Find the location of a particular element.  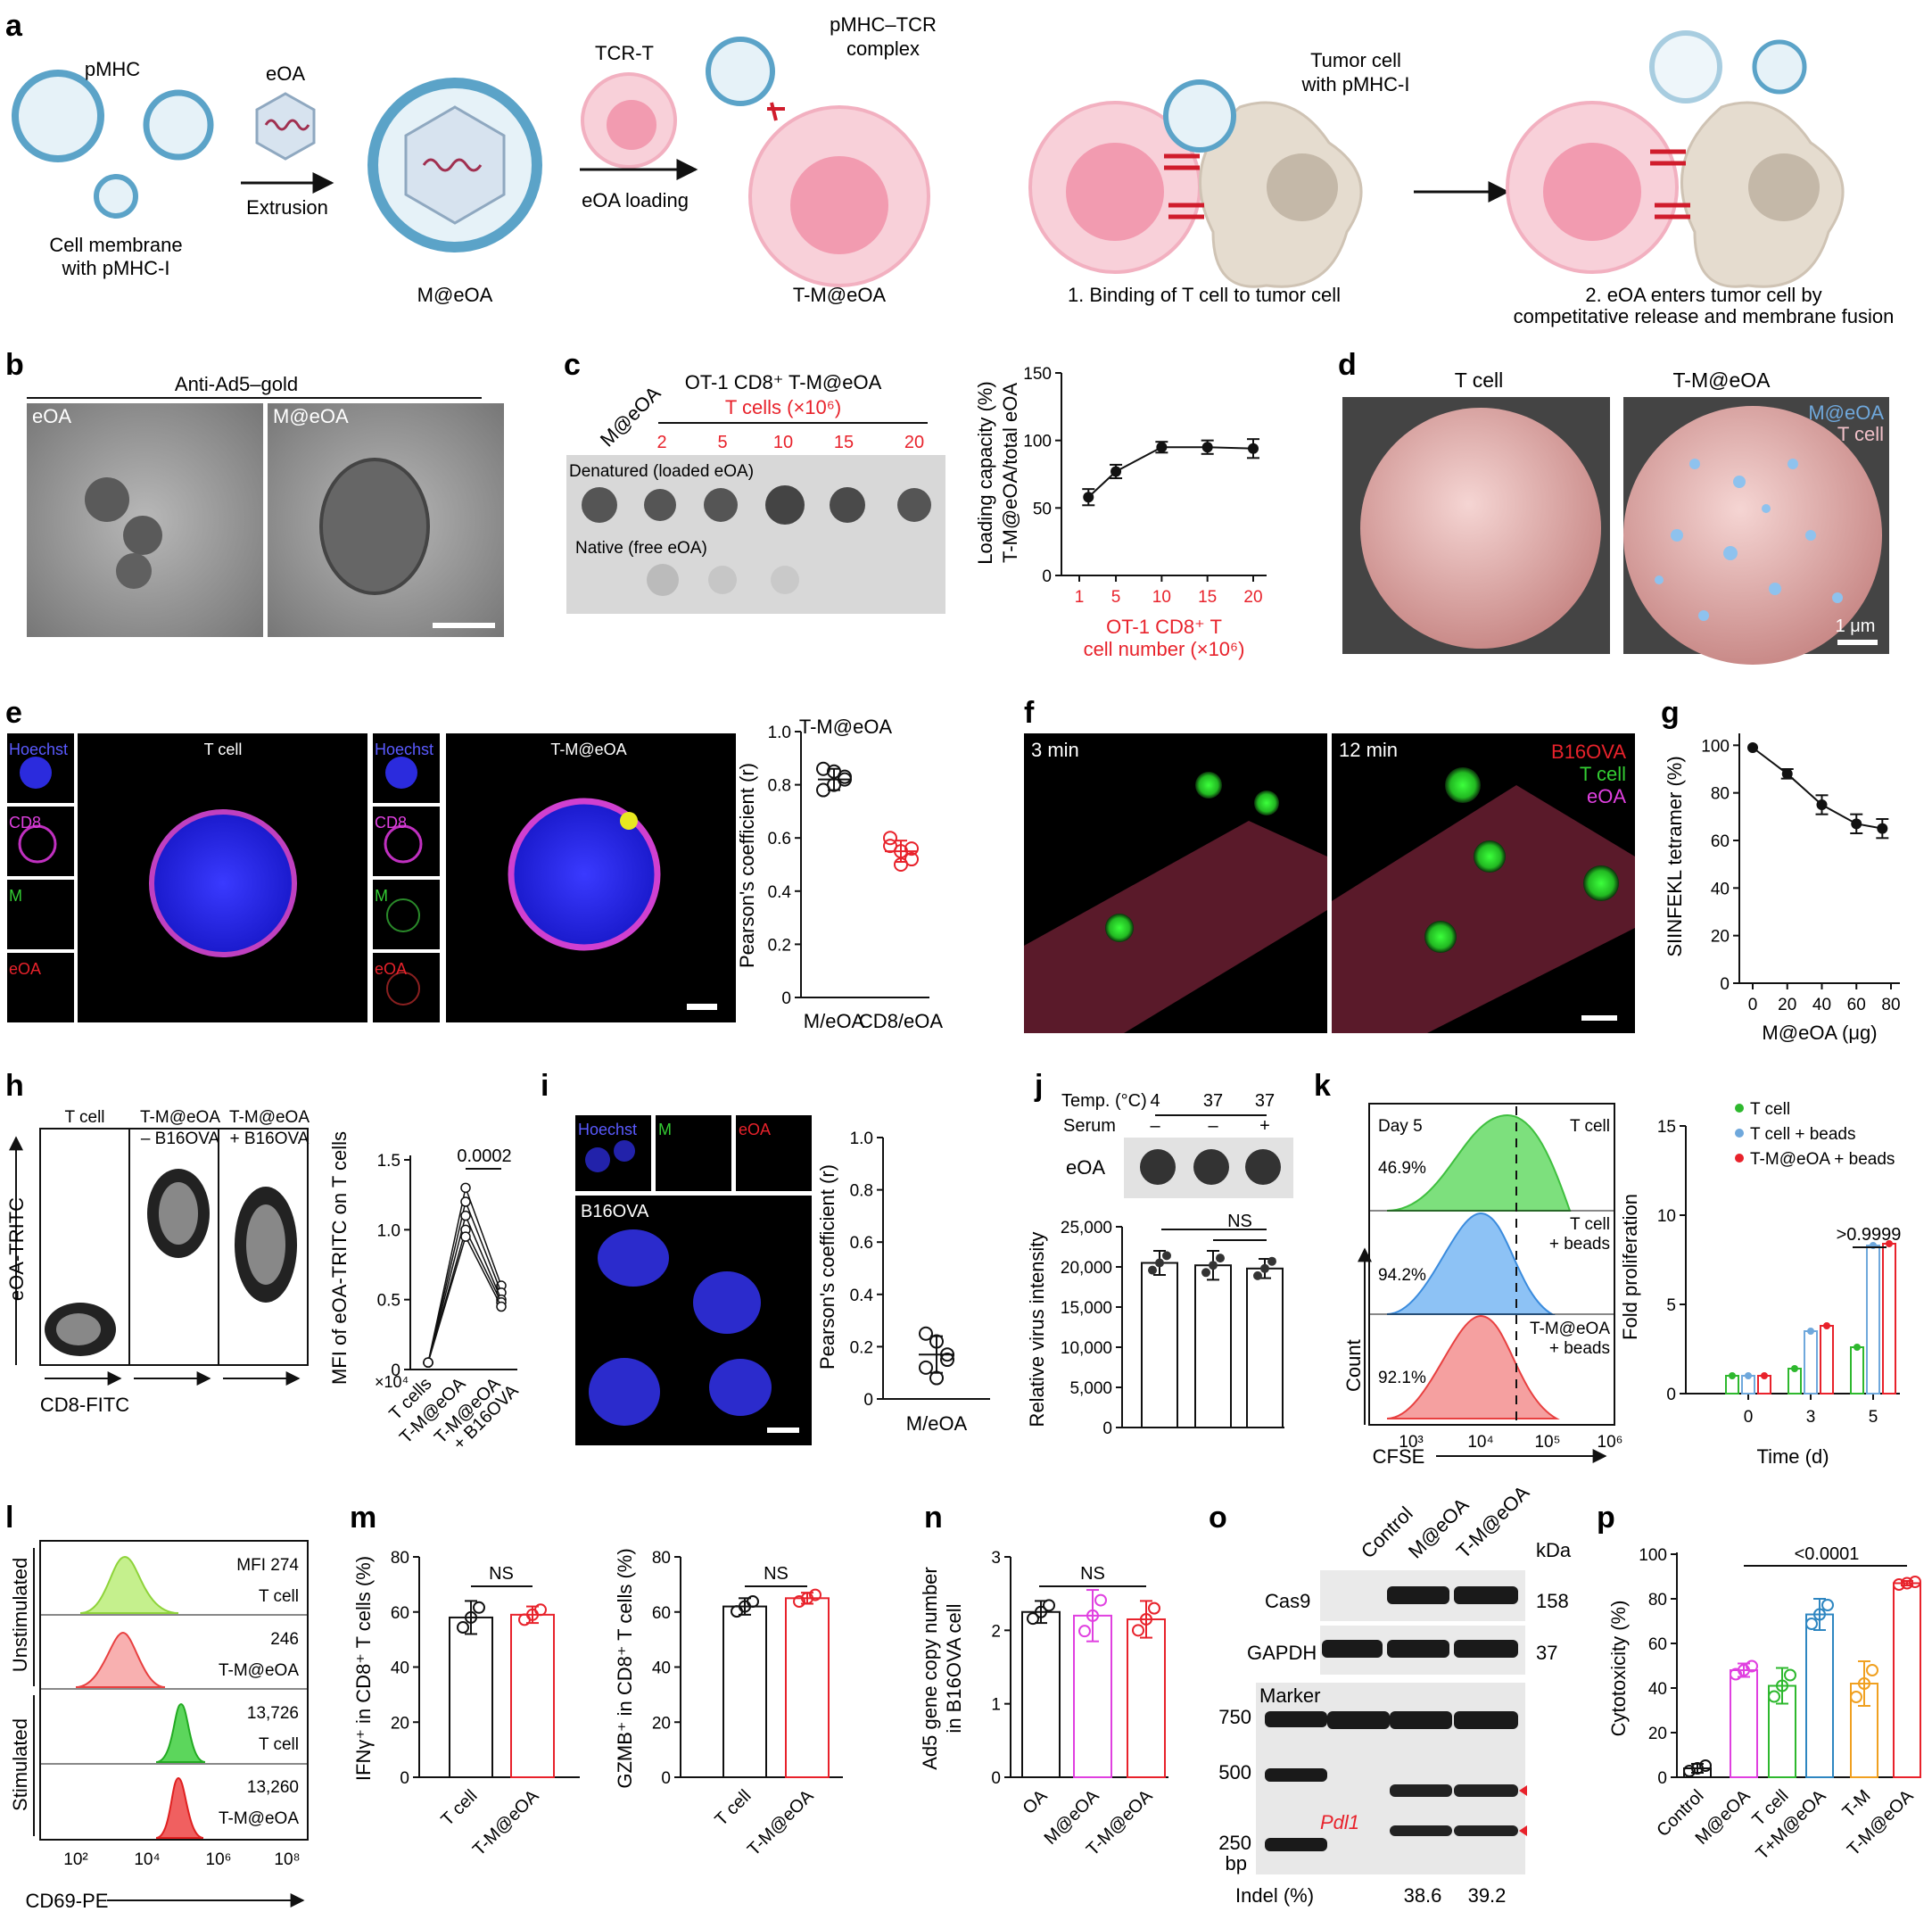

legend-label: T cell is located at coordinates (1770, 1109).